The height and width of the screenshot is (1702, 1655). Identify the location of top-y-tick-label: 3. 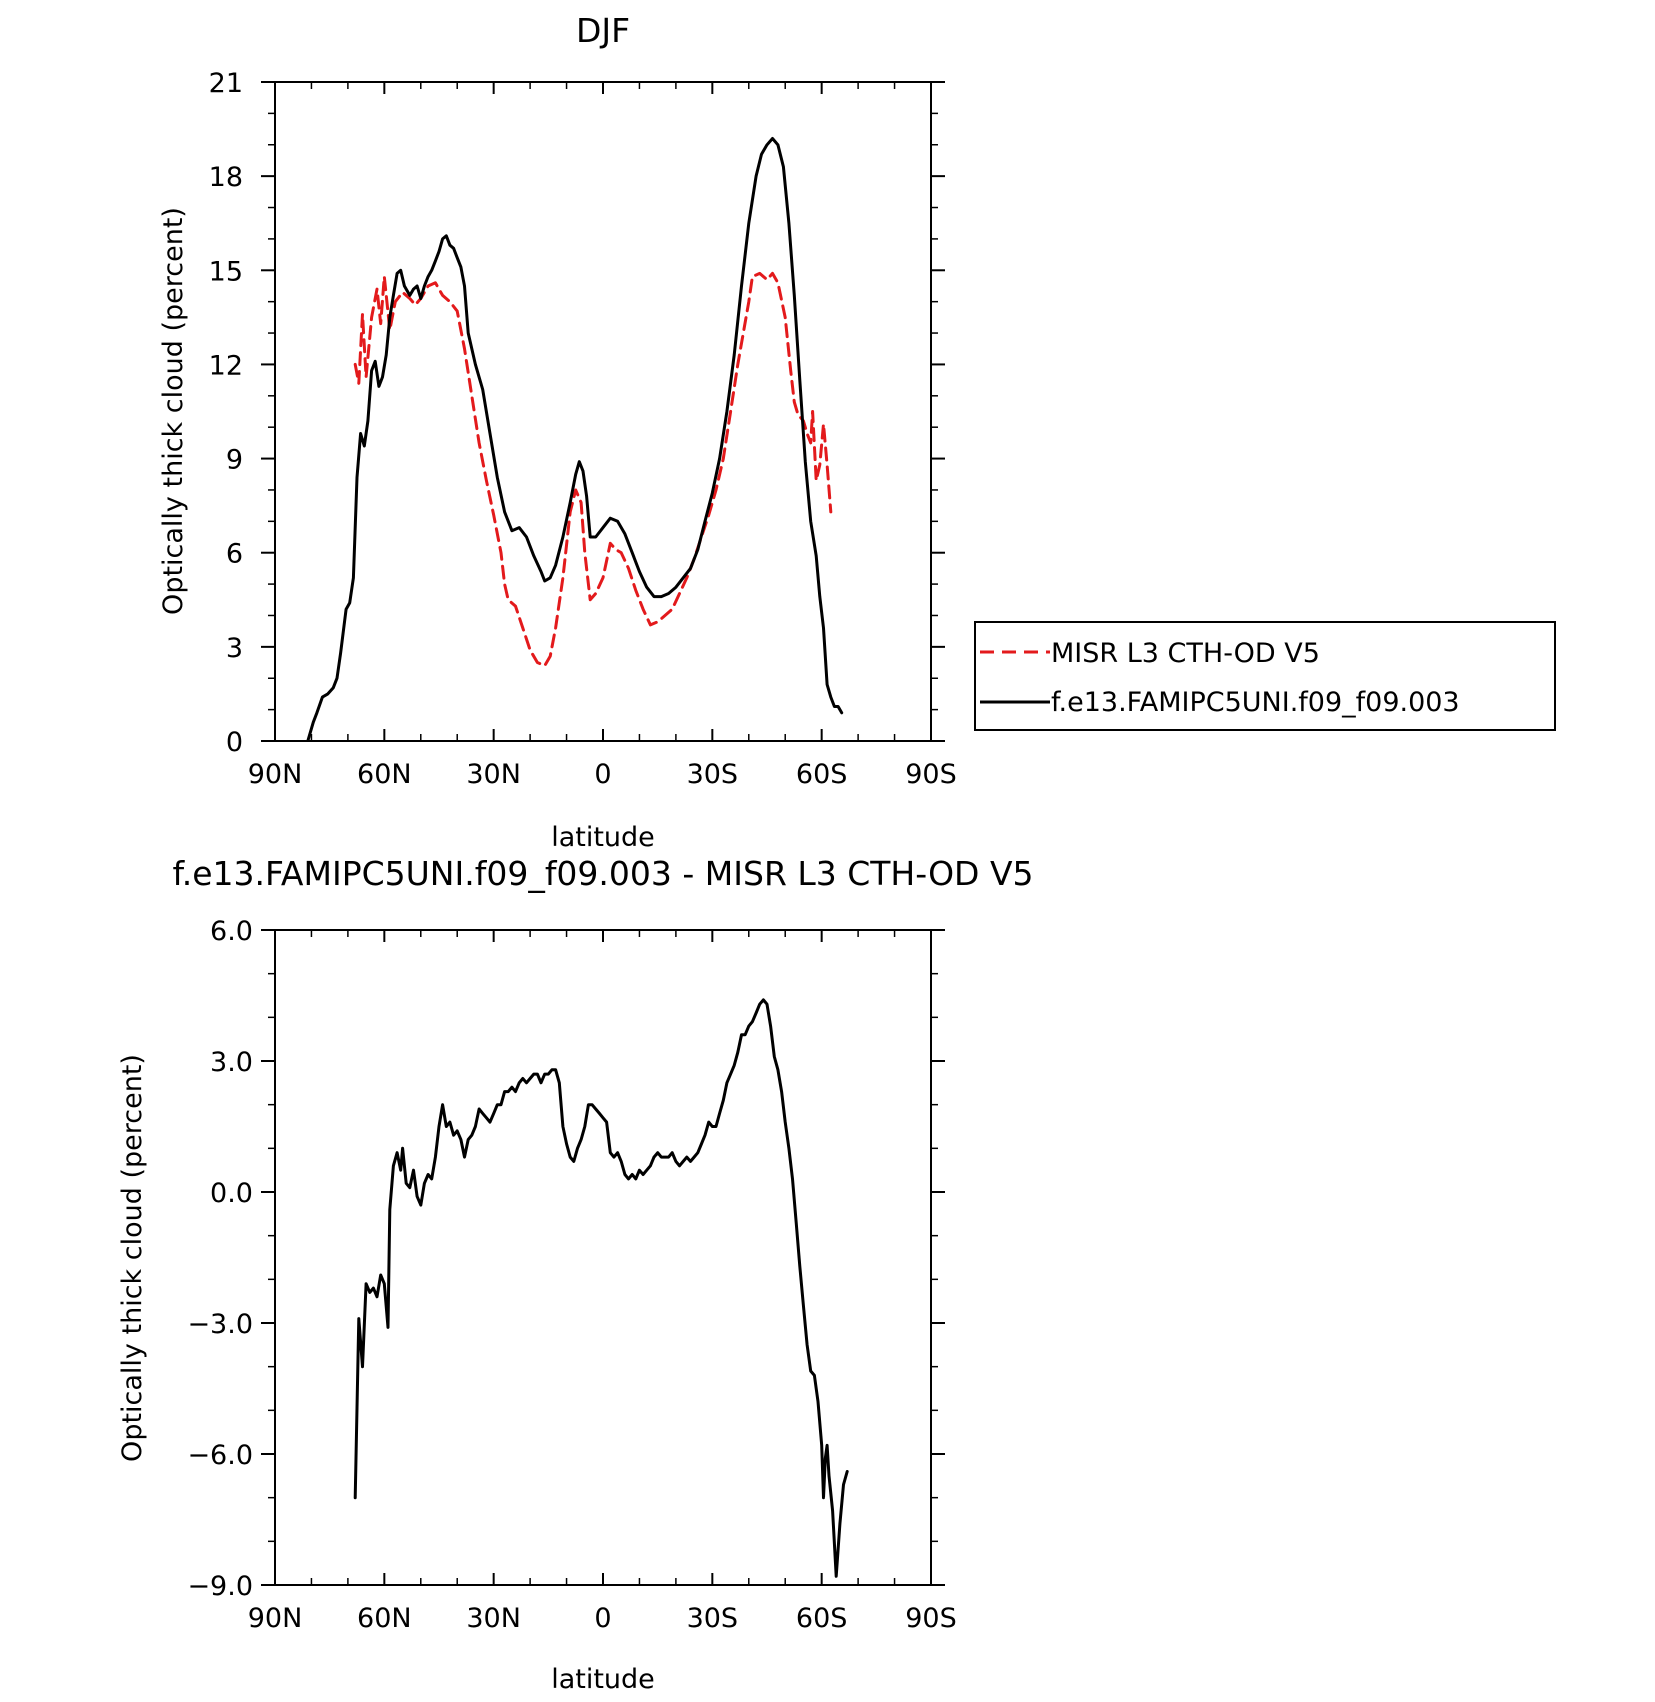
(234, 648).